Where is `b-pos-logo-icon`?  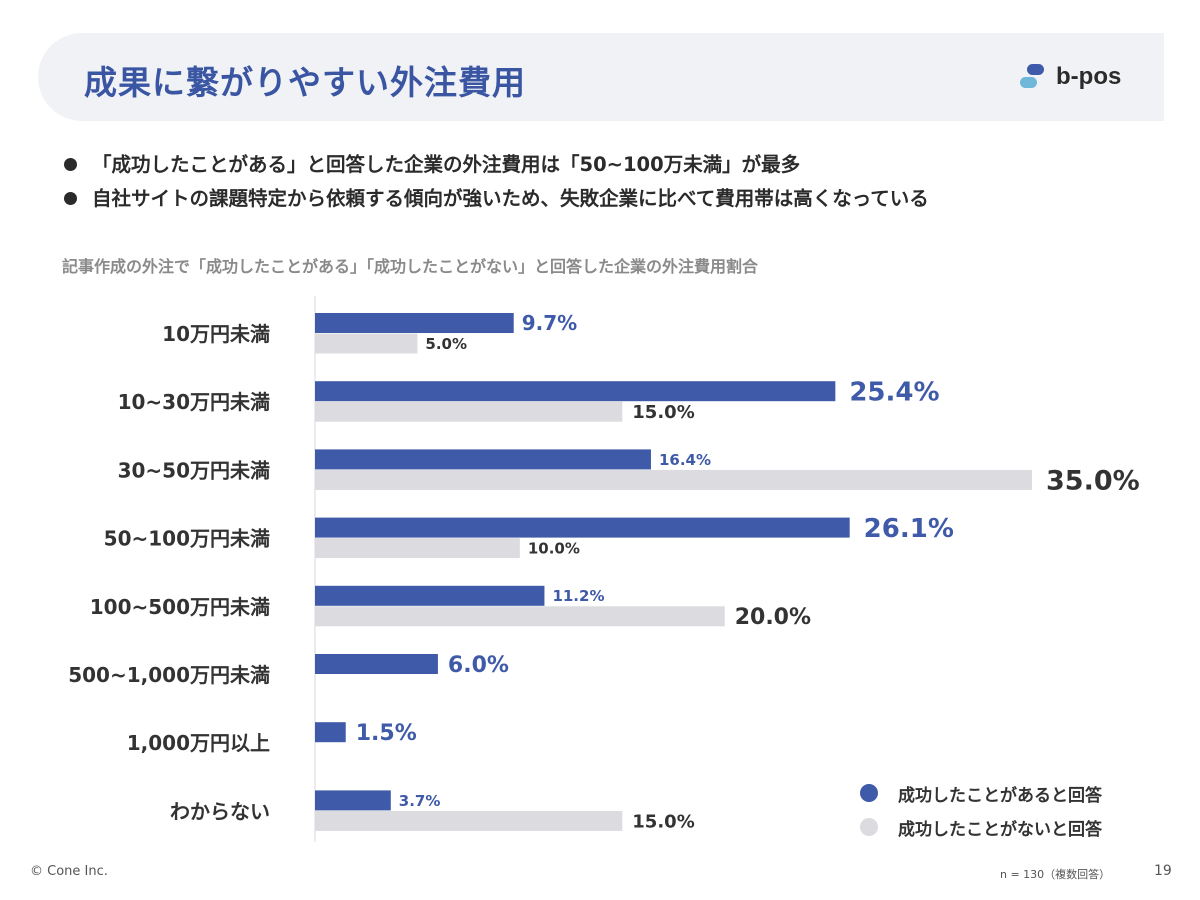
b-pos-logo-icon is located at coordinates (1032, 76).